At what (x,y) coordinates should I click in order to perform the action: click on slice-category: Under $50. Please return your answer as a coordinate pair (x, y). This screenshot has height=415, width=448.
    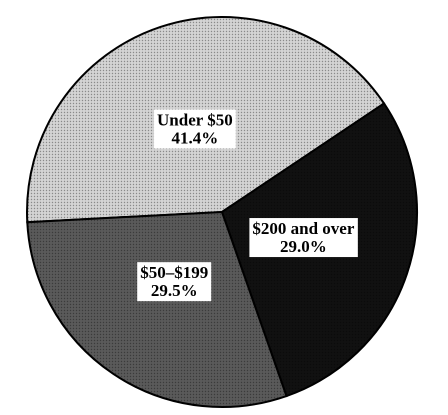
    Looking at the image, I should click on (195, 119).